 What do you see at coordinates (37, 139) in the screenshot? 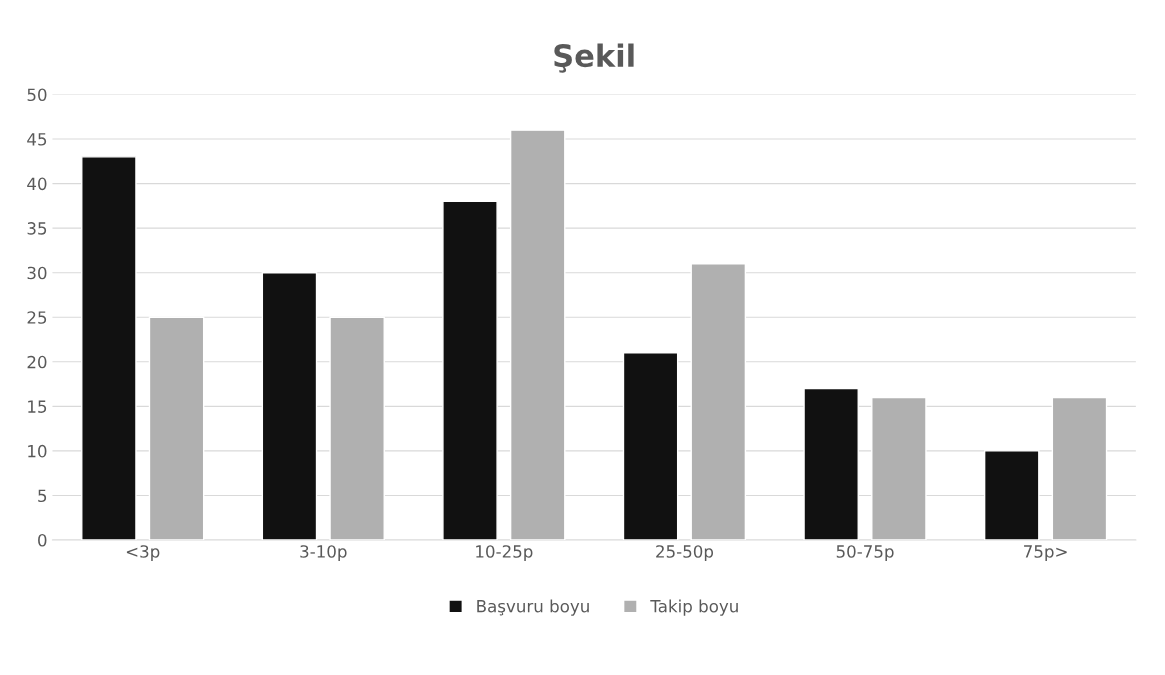
I see `y-tick-label: 45` at bounding box center [37, 139].